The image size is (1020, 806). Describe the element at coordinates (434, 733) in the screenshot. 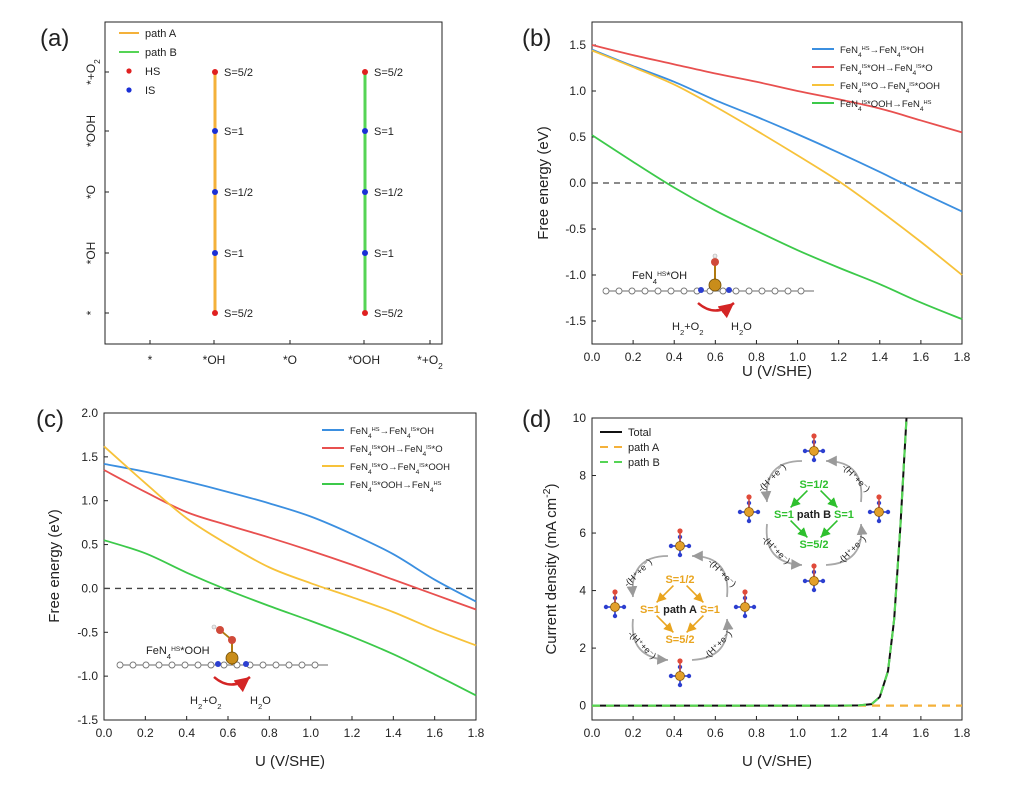

I see `c-xtick-8: 1.6` at that location.